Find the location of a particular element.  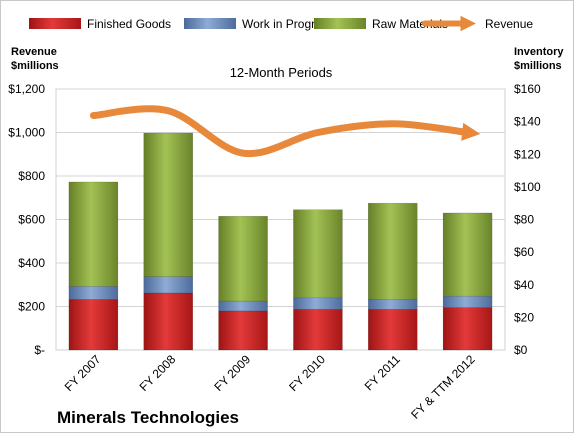

company-name: Minerals Technologies is located at coordinates (148, 417).